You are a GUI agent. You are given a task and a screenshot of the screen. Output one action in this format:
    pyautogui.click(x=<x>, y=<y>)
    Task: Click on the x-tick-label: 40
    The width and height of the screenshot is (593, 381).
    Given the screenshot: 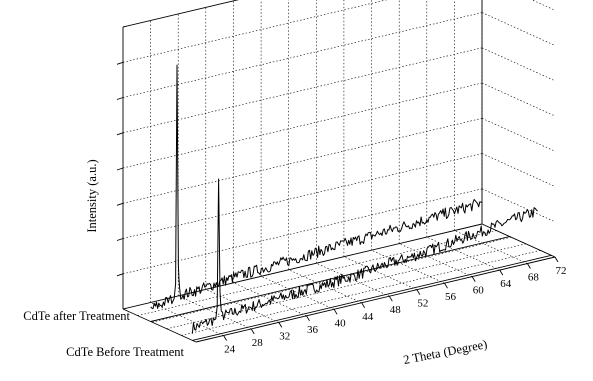 What is the action you would take?
    pyautogui.click(x=341, y=323)
    